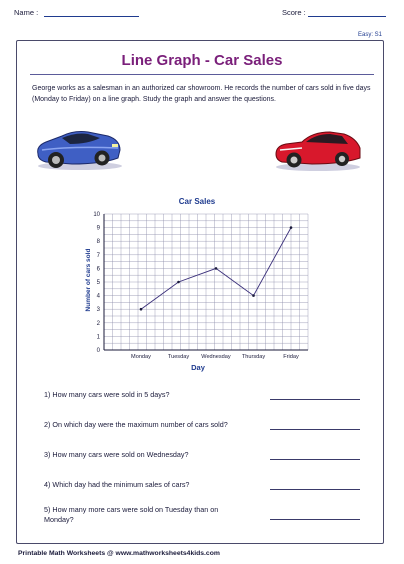  Describe the element at coordinates (26, 12) in the screenshot. I see `name-label: Name :` at that location.